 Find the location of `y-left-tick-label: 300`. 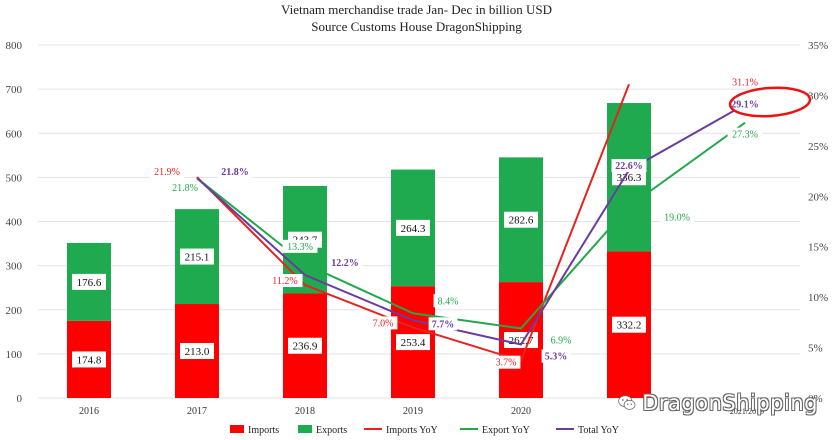

y-left-tick-label: 300 is located at coordinates (14, 267).